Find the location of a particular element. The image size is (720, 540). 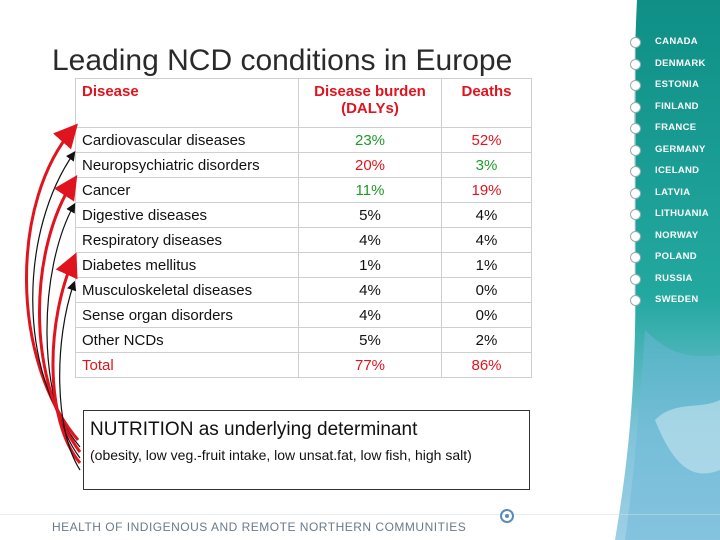

country-label: LATVIA is located at coordinates (673, 192).